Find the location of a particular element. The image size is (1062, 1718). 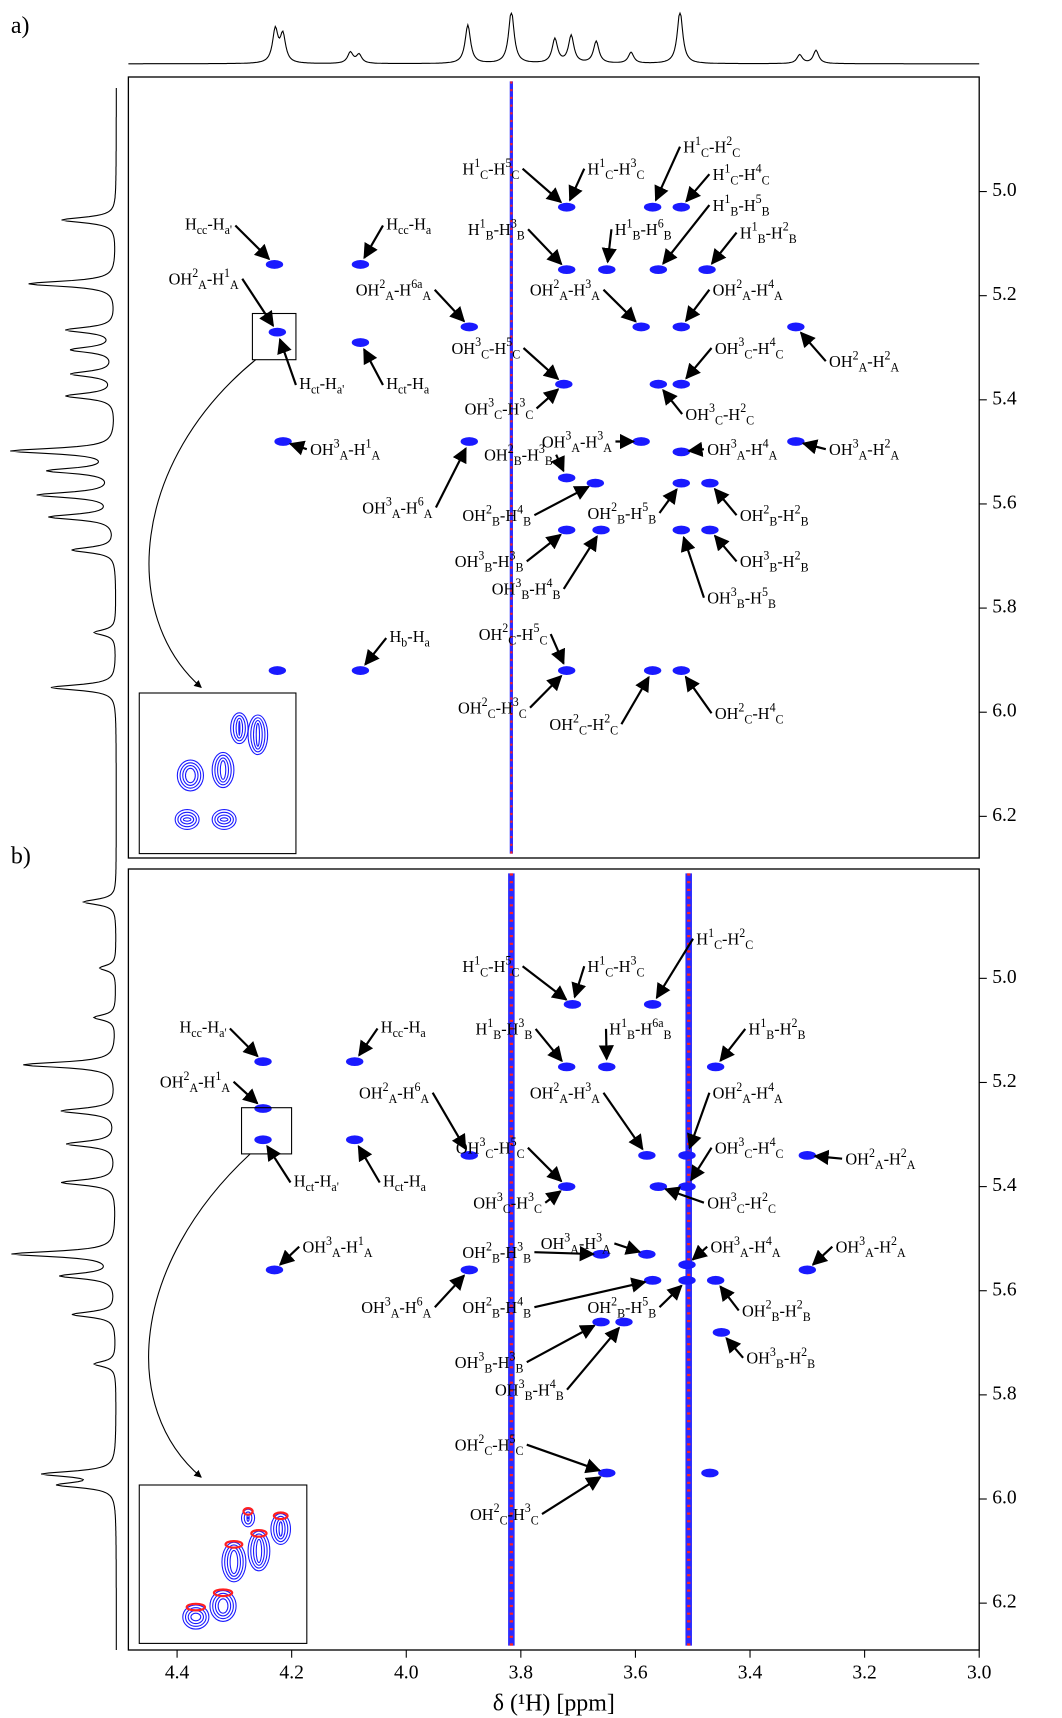

peak-label: H1C-H3C is located at coordinates (616, 966).